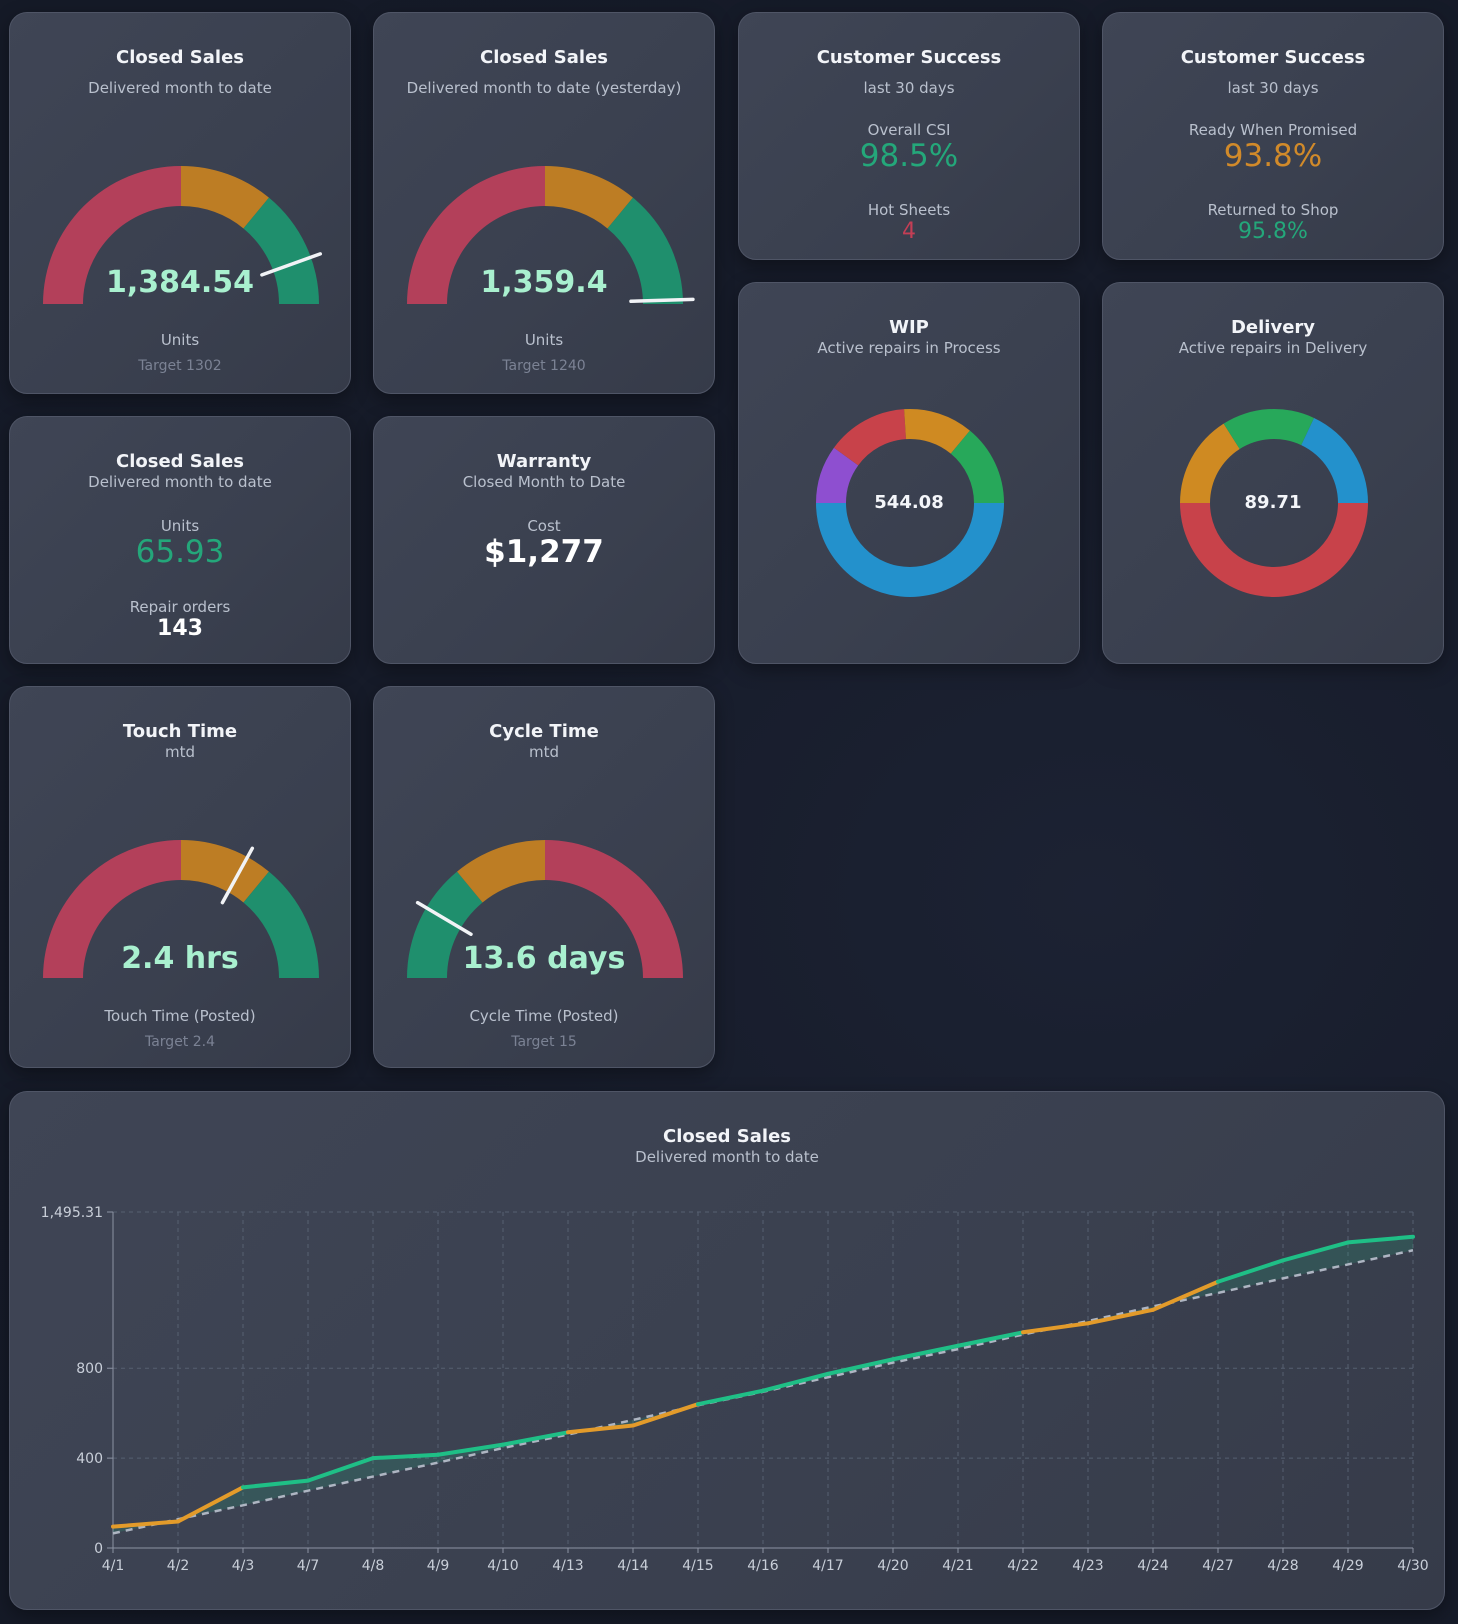 The width and height of the screenshot is (1458, 1624). I want to click on y-tick-label: 800, so click(89, 1369).